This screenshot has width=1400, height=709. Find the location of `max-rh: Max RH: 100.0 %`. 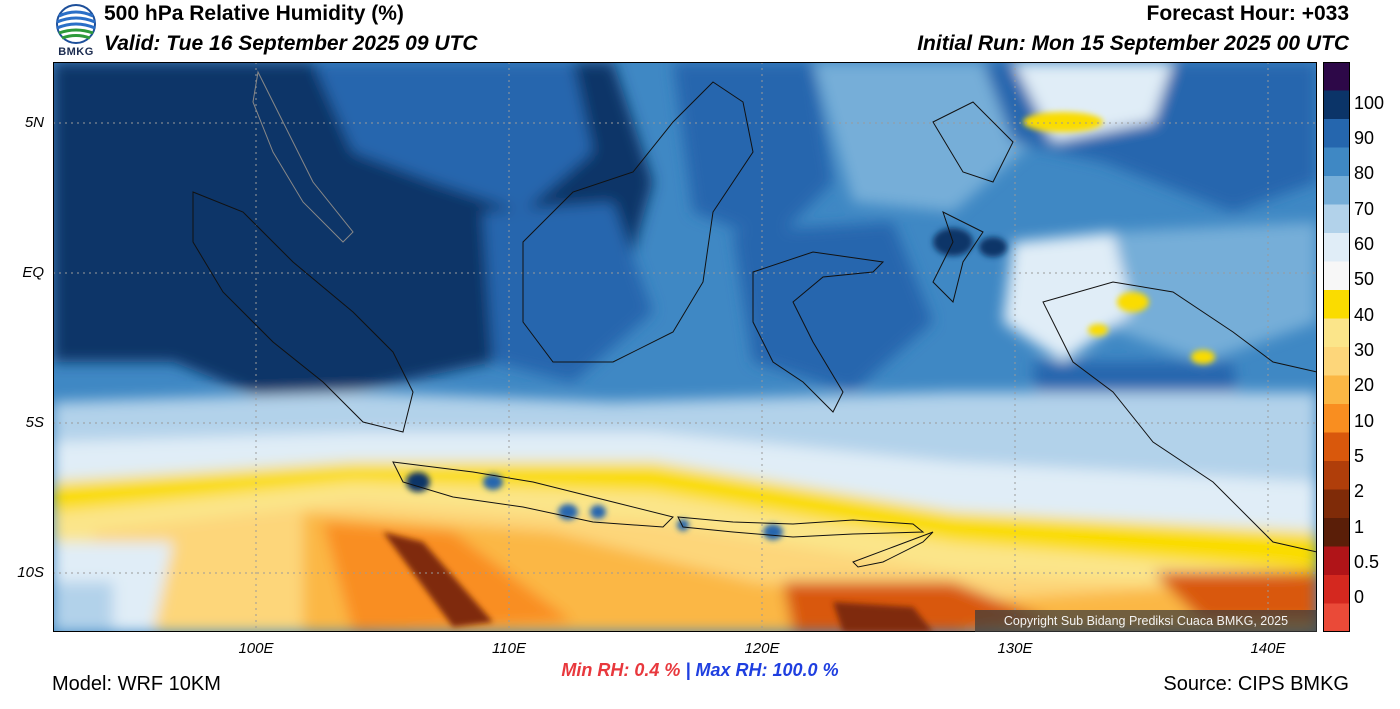

max-rh: Max RH: 100.0 % is located at coordinates (767, 670).